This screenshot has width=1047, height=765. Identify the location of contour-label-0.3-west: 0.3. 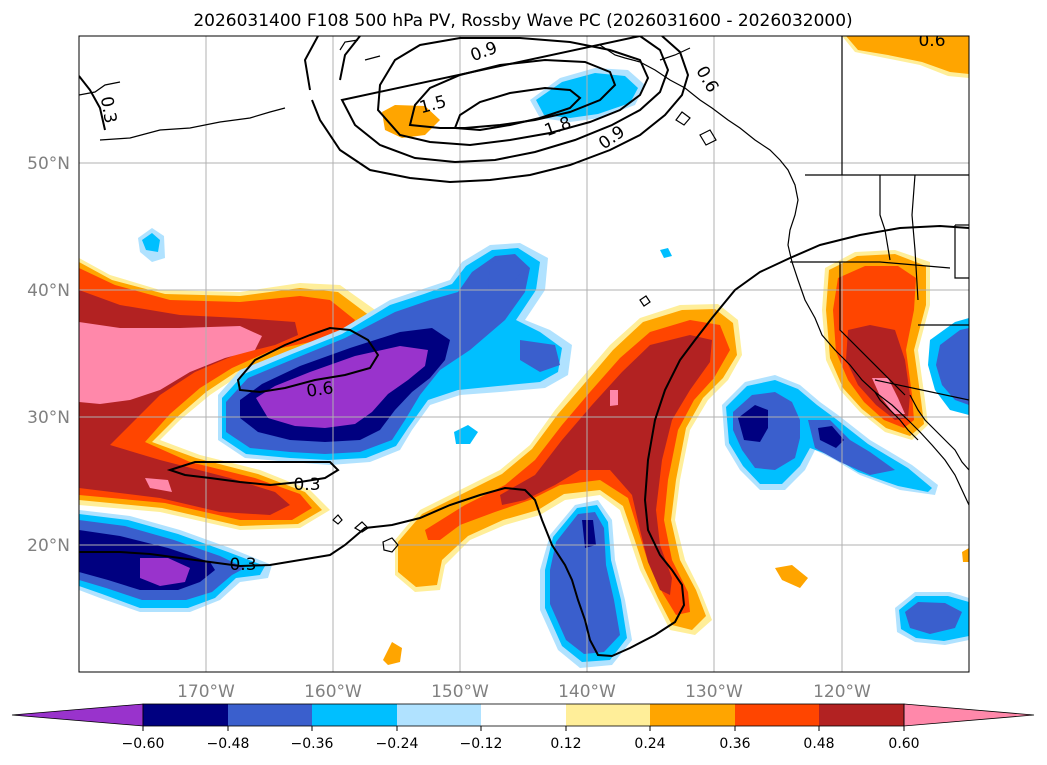
(306, 485).